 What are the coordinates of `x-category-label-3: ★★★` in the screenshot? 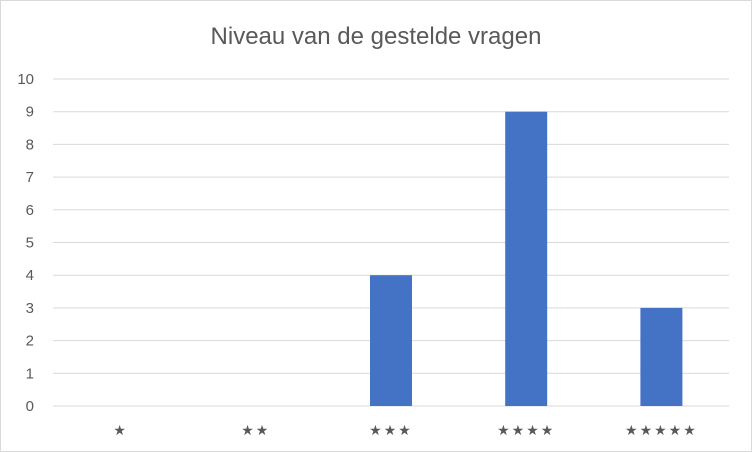 It's located at (391, 431).